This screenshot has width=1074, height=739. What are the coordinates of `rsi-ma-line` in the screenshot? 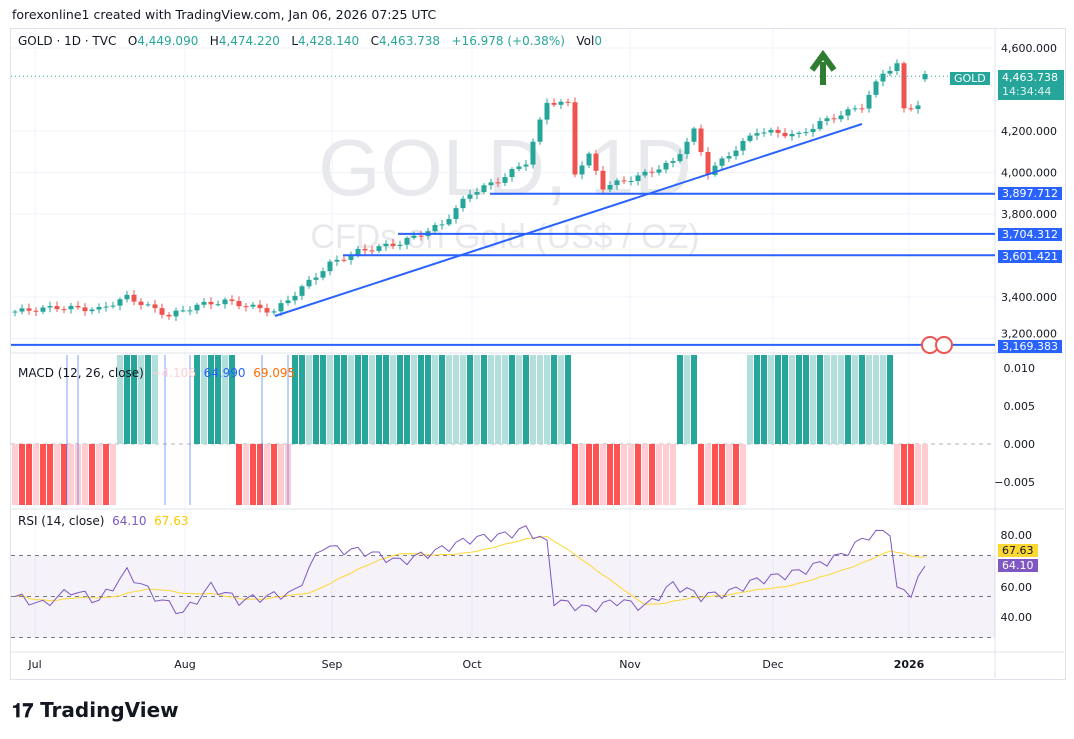 It's located at (470, 570).